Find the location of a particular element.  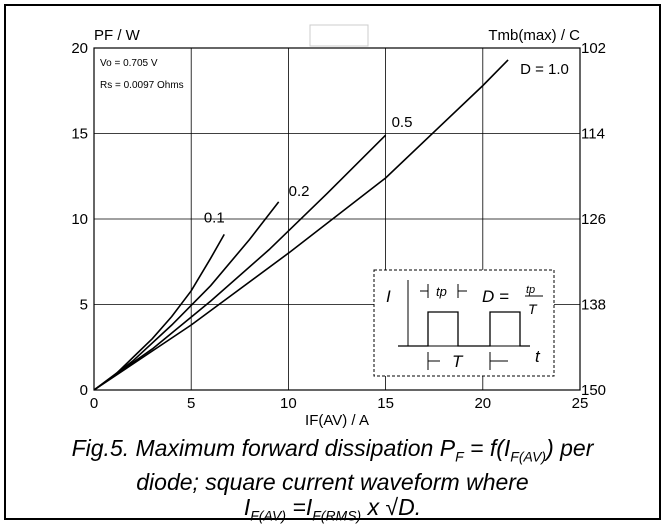

waveform-inset: I t tp T D = tp T is located at coordinates (464, 323).